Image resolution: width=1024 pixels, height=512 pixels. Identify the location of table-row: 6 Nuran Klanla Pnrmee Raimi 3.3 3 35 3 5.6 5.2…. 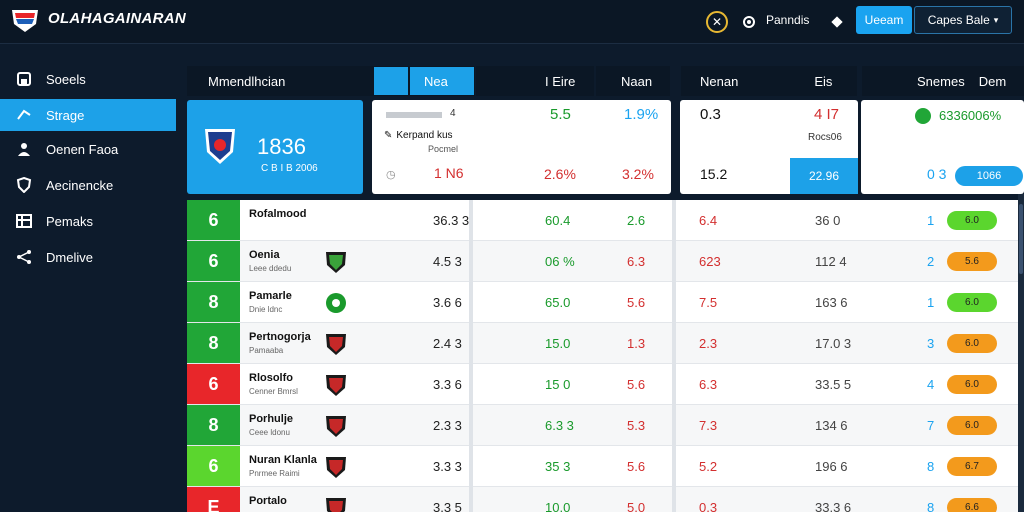
(605, 466).